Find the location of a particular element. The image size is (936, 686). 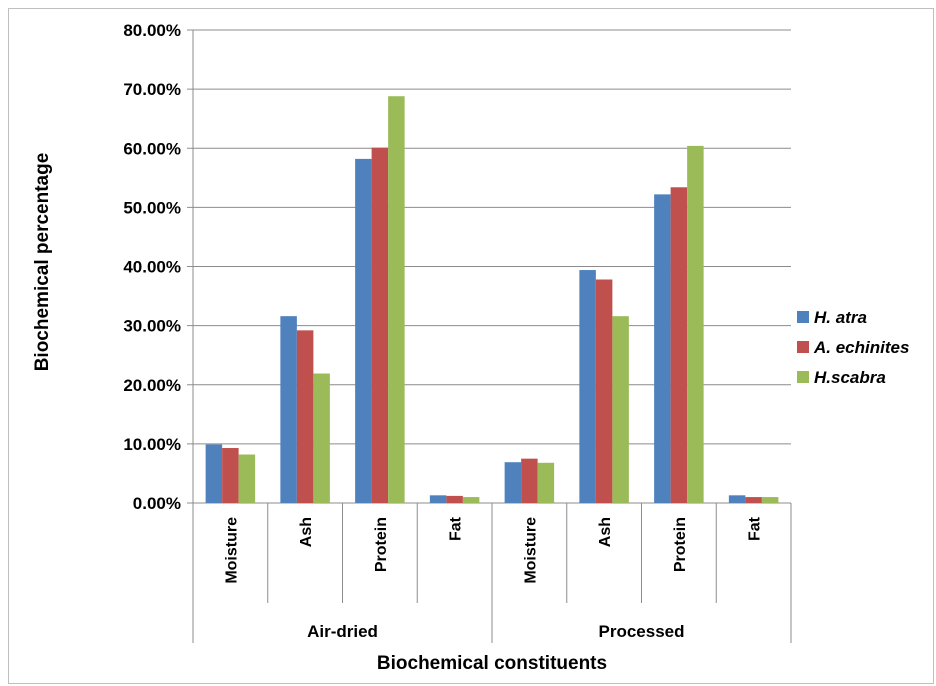

legend-label: A. echinites is located at coordinates (861, 347).